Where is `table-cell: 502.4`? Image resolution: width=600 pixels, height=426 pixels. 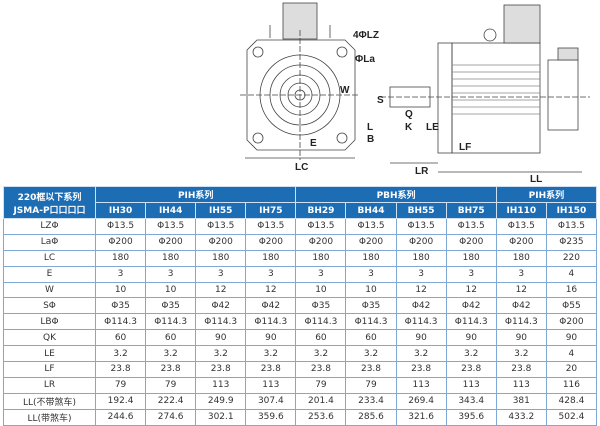 table-cell: 502.4 is located at coordinates (571, 417).